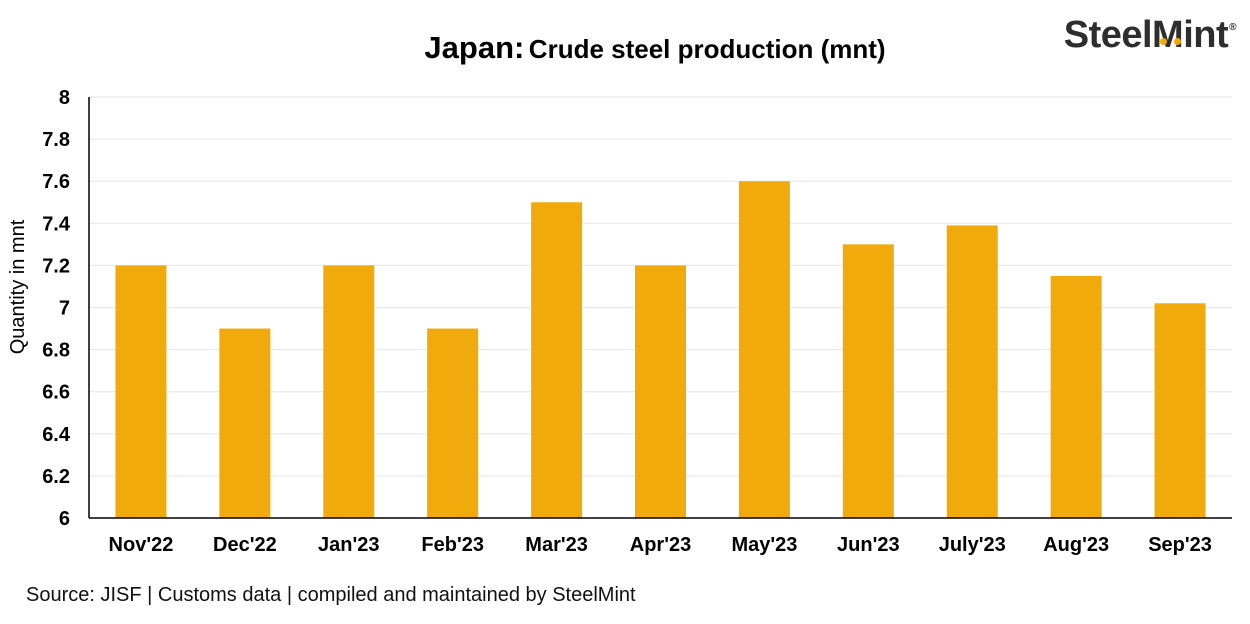  Describe the element at coordinates (474, 47) in the screenshot. I see `chart-title-main: Japan:` at that location.